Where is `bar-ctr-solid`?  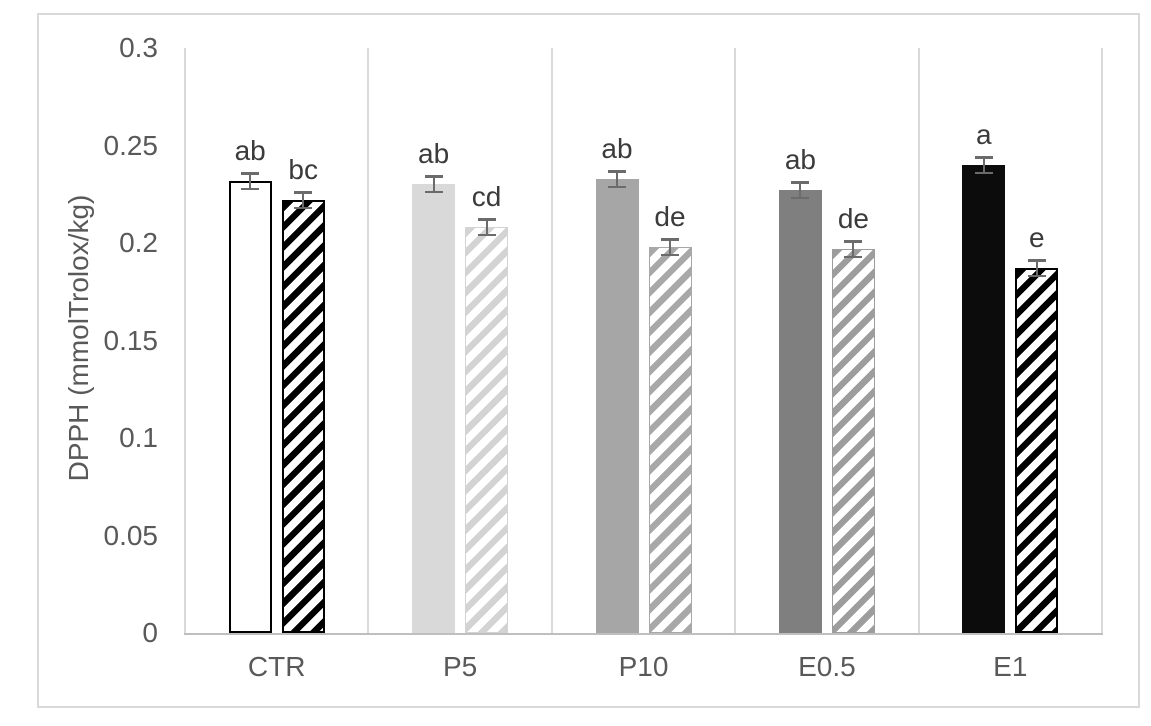 bar-ctr-solid is located at coordinates (250, 407).